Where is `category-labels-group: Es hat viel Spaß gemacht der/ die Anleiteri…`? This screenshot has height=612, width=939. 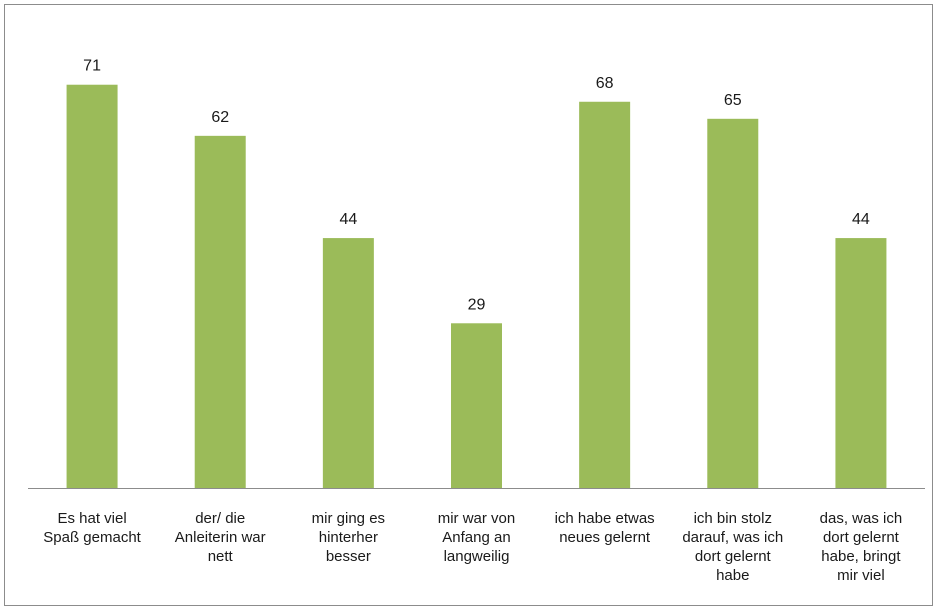
category-labels-group: Es hat viel Spaß gemacht der/ die Anleiteri… is located at coordinates (472, 547).